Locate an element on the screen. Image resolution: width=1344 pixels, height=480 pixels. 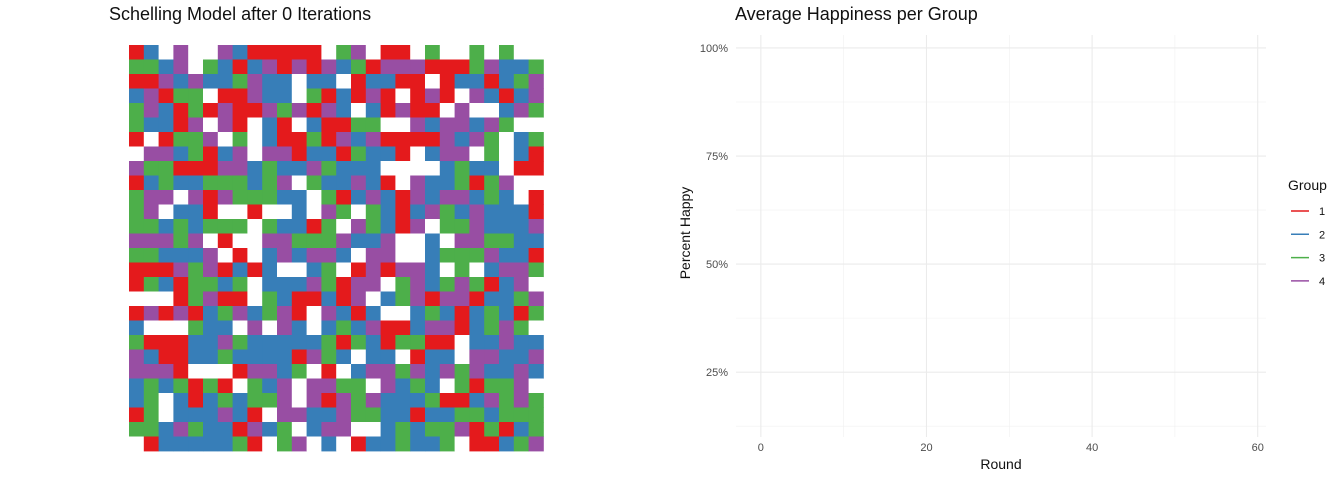
legend-label: 2 is located at coordinates (1322, 235).